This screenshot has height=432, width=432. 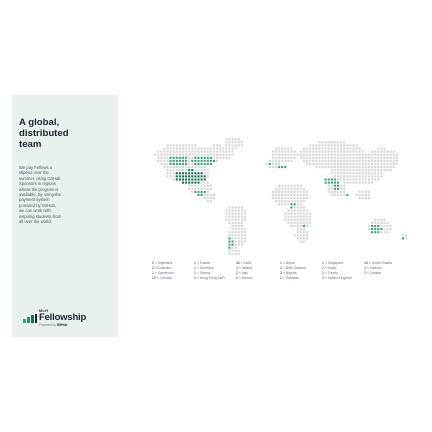 I want to click on legend-item: 1 × Singapore, so click(x=337, y=263).